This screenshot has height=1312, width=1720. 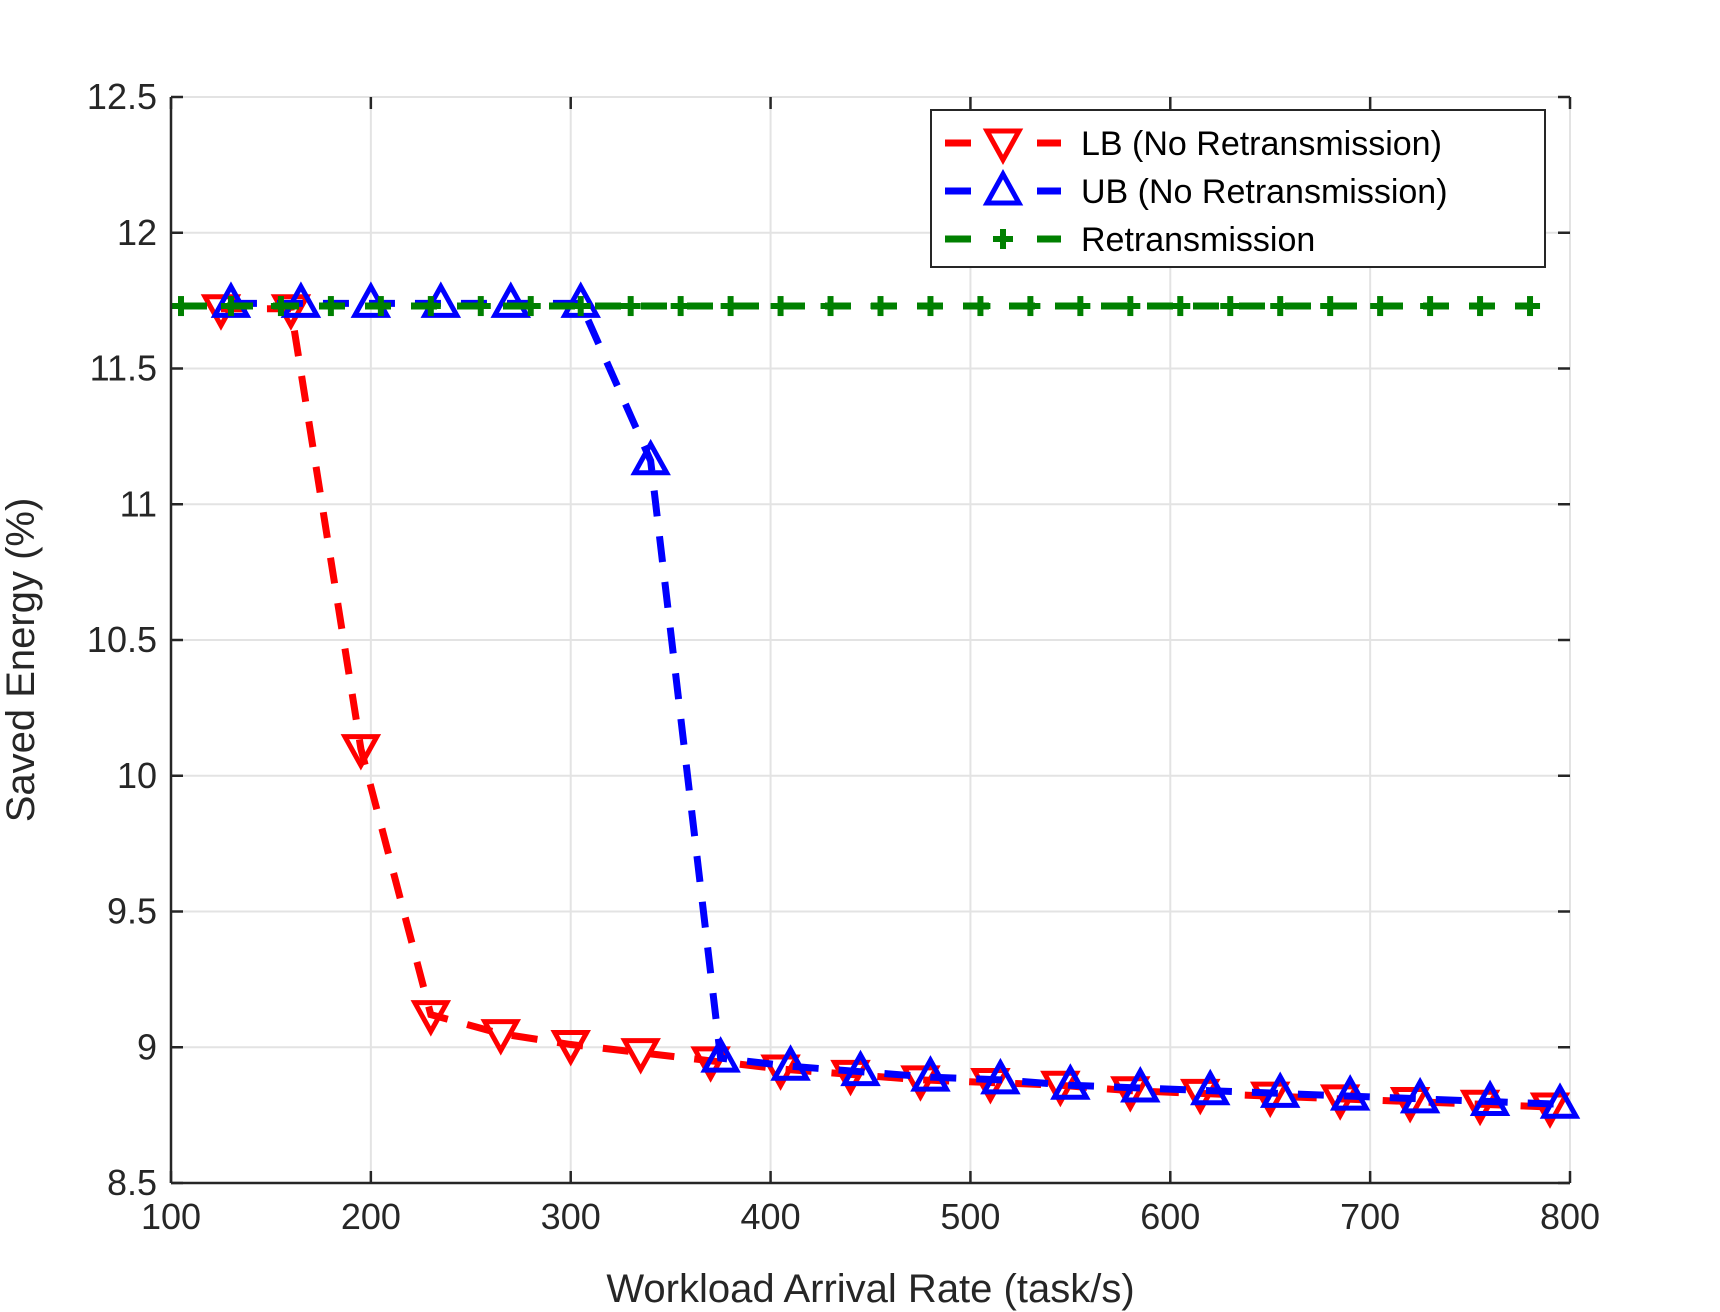 I want to click on x-tick-label: 600, so click(x=1170, y=1216).